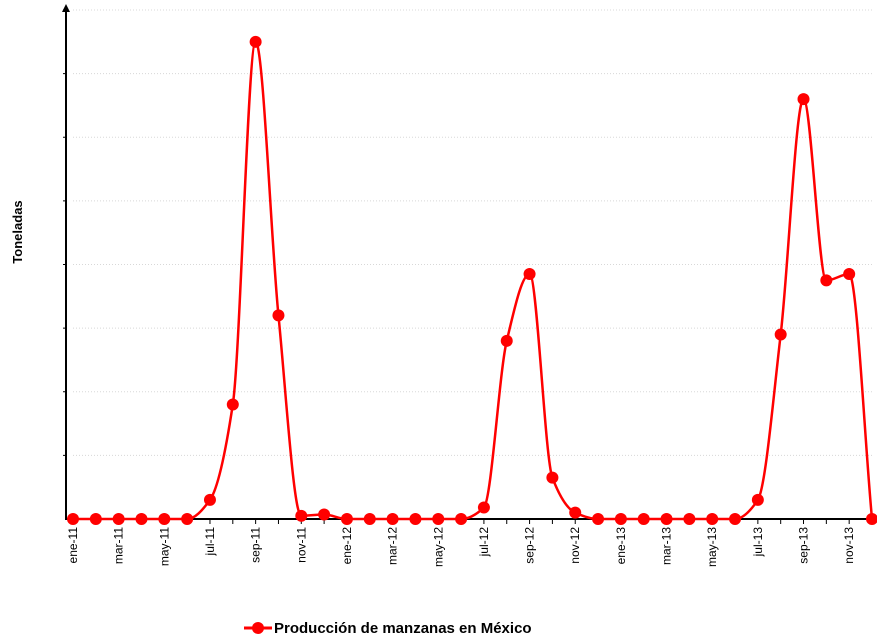 Image resolution: width=877 pixels, height=641 pixels. I want to click on x-tick-label: ene-12, so click(347, 546).